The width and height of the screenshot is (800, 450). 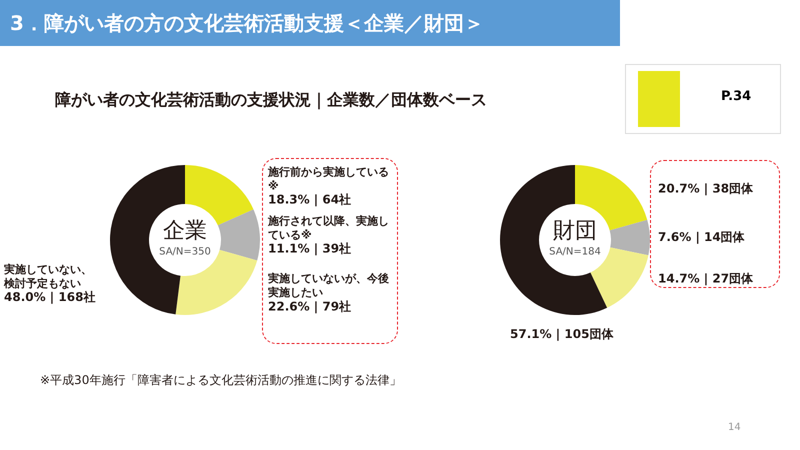 What do you see at coordinates (734, 427) in the screenshot?
I see `text: 14` at bounding box center [734, 427].